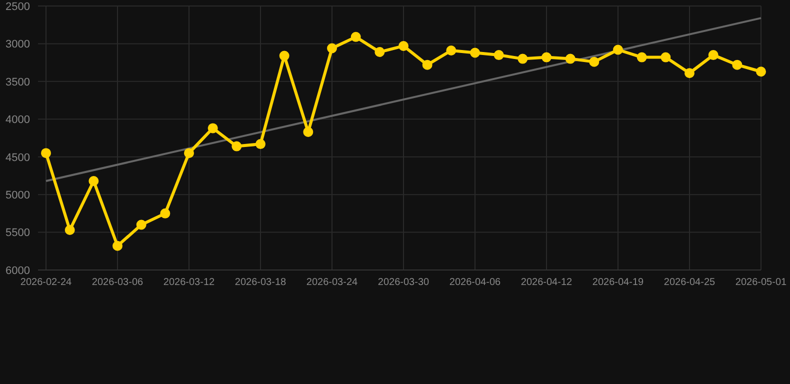 The image size is (790, 384). What do you see at coordinates (18, 233) in the screenshot?
I see `y-tick-label: 5500` at bounding box center [18, 233].